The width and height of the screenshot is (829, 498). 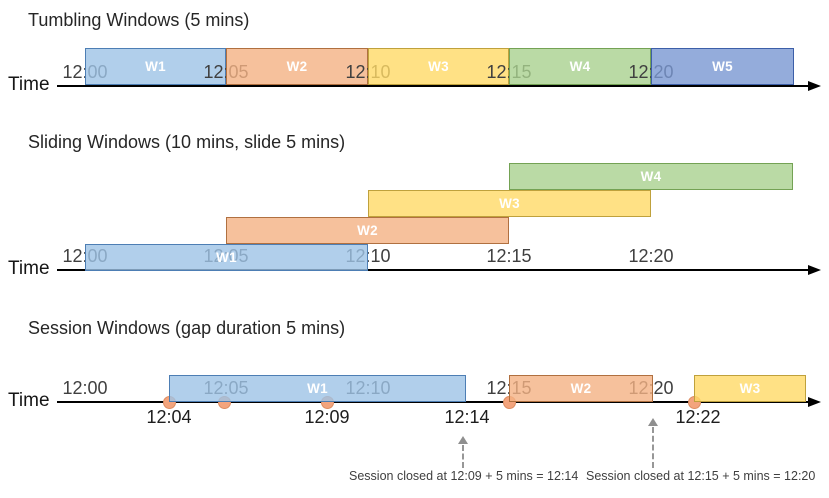 What do you see at coordinates (814, 270) in the screenshot?
I see `sliding-arrow-right-icon` at bounding box center [814, 270].